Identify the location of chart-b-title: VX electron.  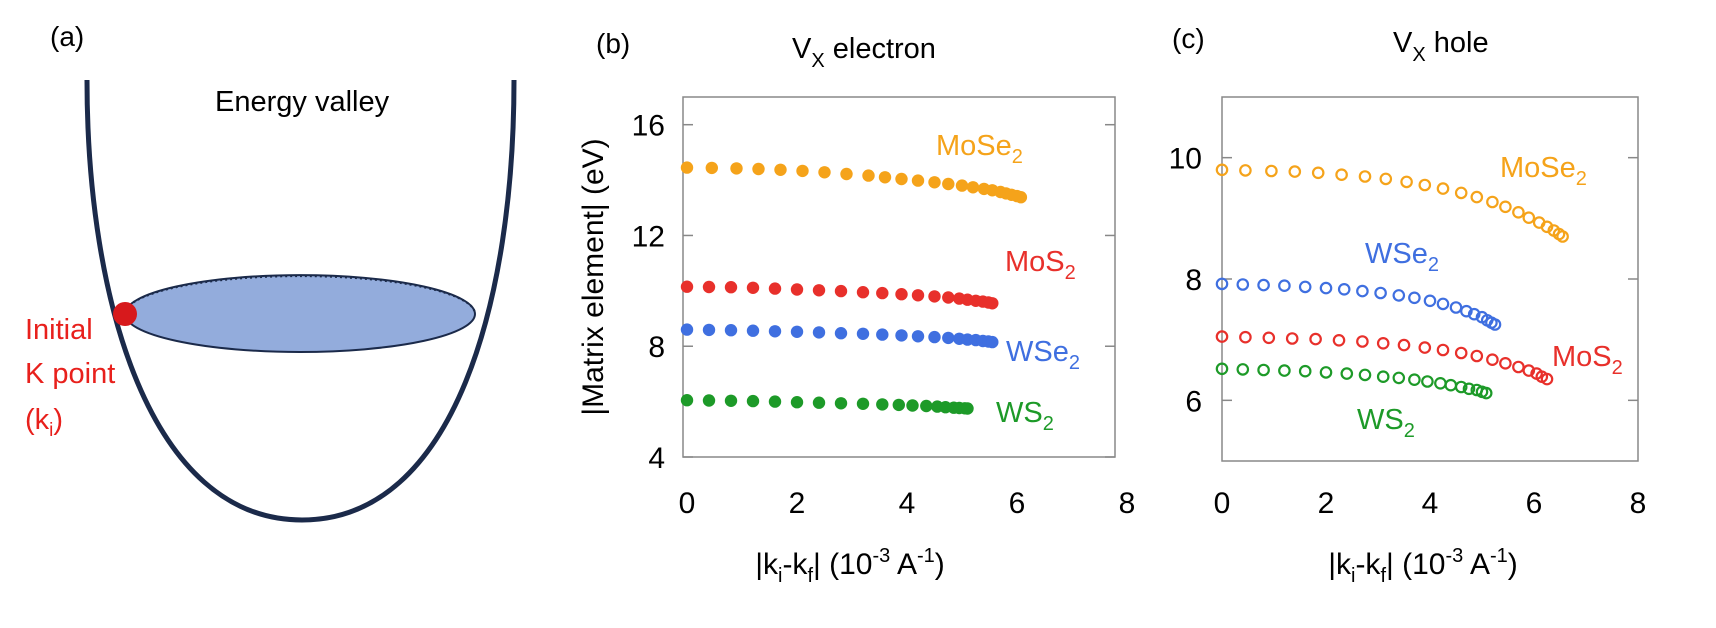
(864, 52).